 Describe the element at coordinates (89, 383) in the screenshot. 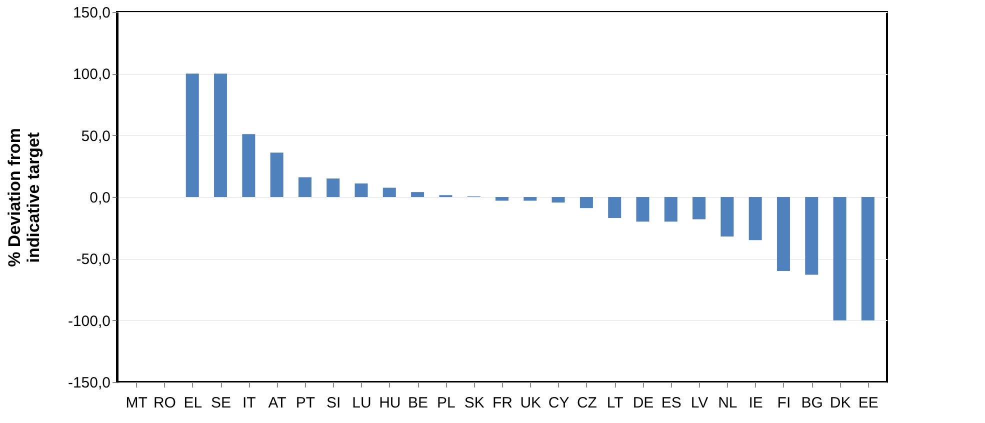

I see `y-tick-label: -150,0` at that location.